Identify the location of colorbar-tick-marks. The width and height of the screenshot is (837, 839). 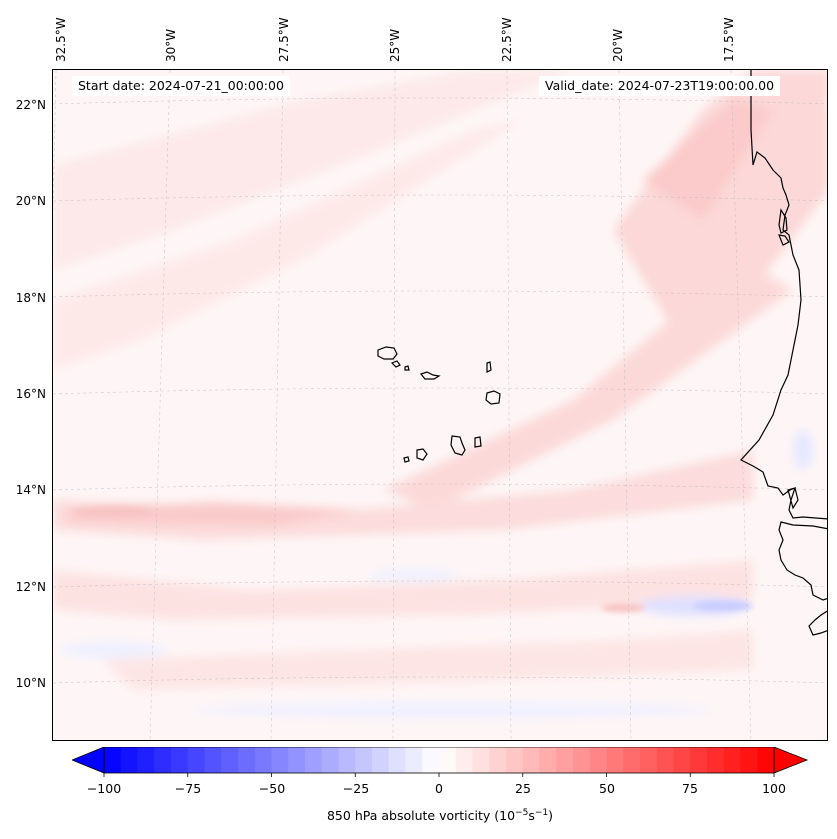
(439, 775).